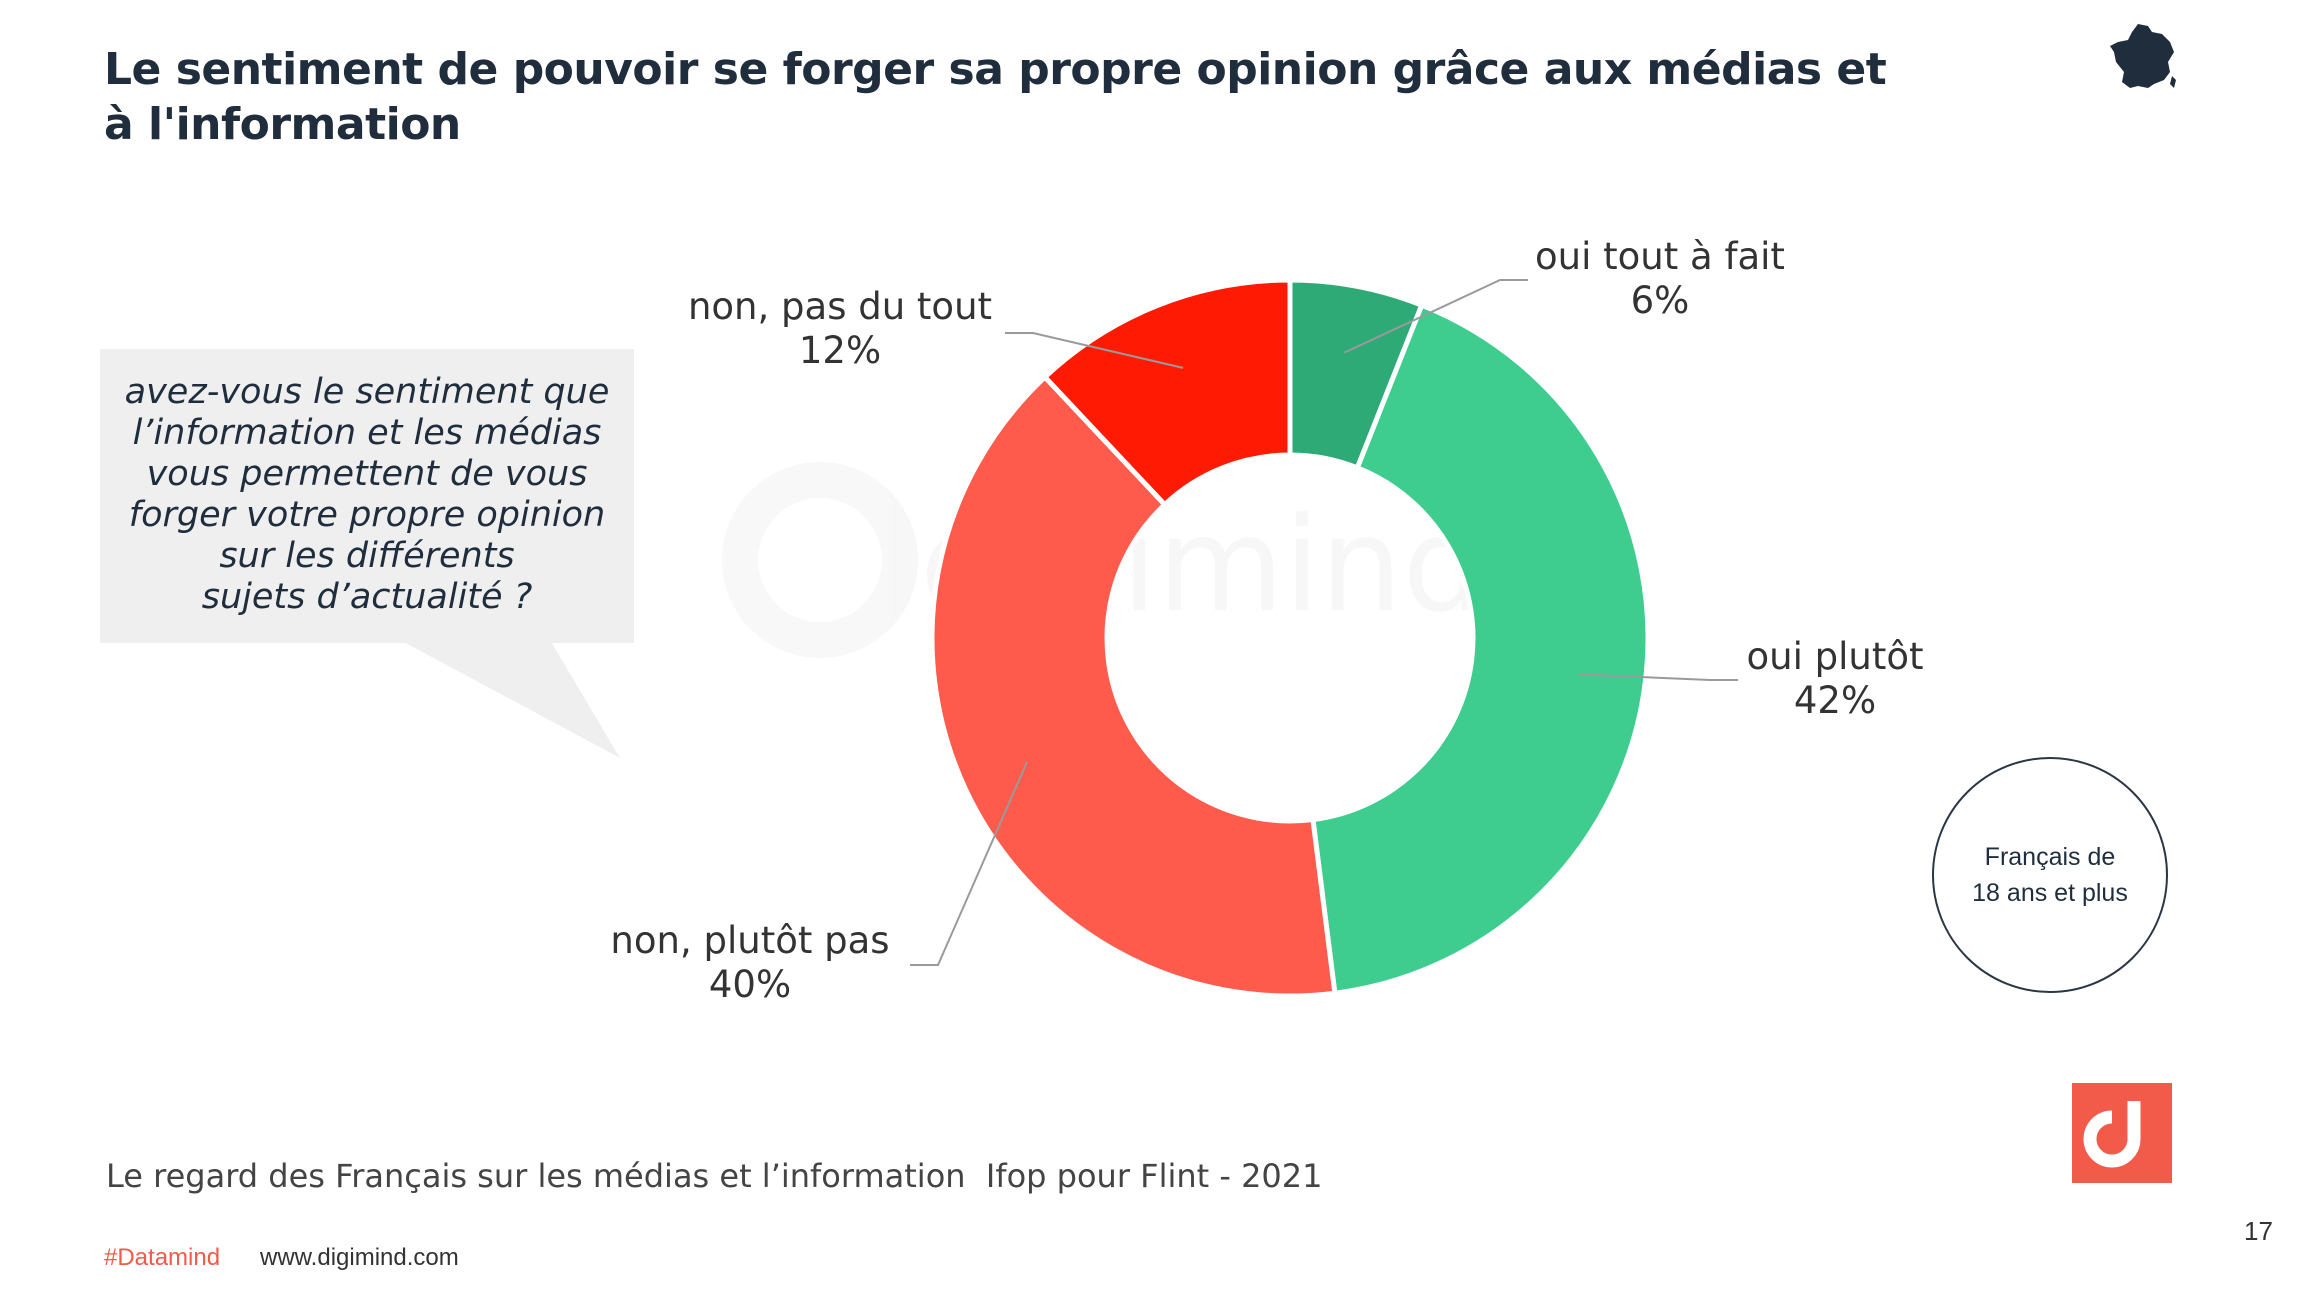 The image size is (2300, 1292). What do you see at coordinates (367, 597) in the screenshot?
I see `question-line: sujets d’actualité ?` at bounding box center [367, 597].